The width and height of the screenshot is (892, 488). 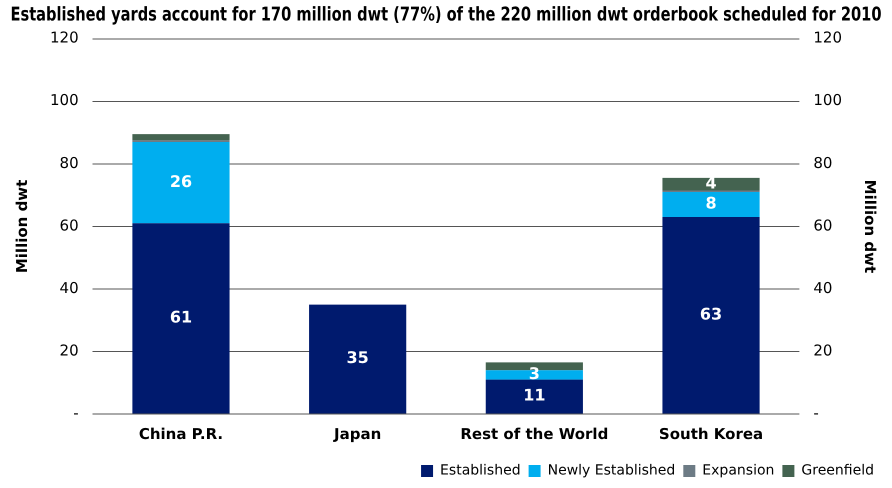 I want to click on y-tick-label: 40, so click(x=69, y=287).